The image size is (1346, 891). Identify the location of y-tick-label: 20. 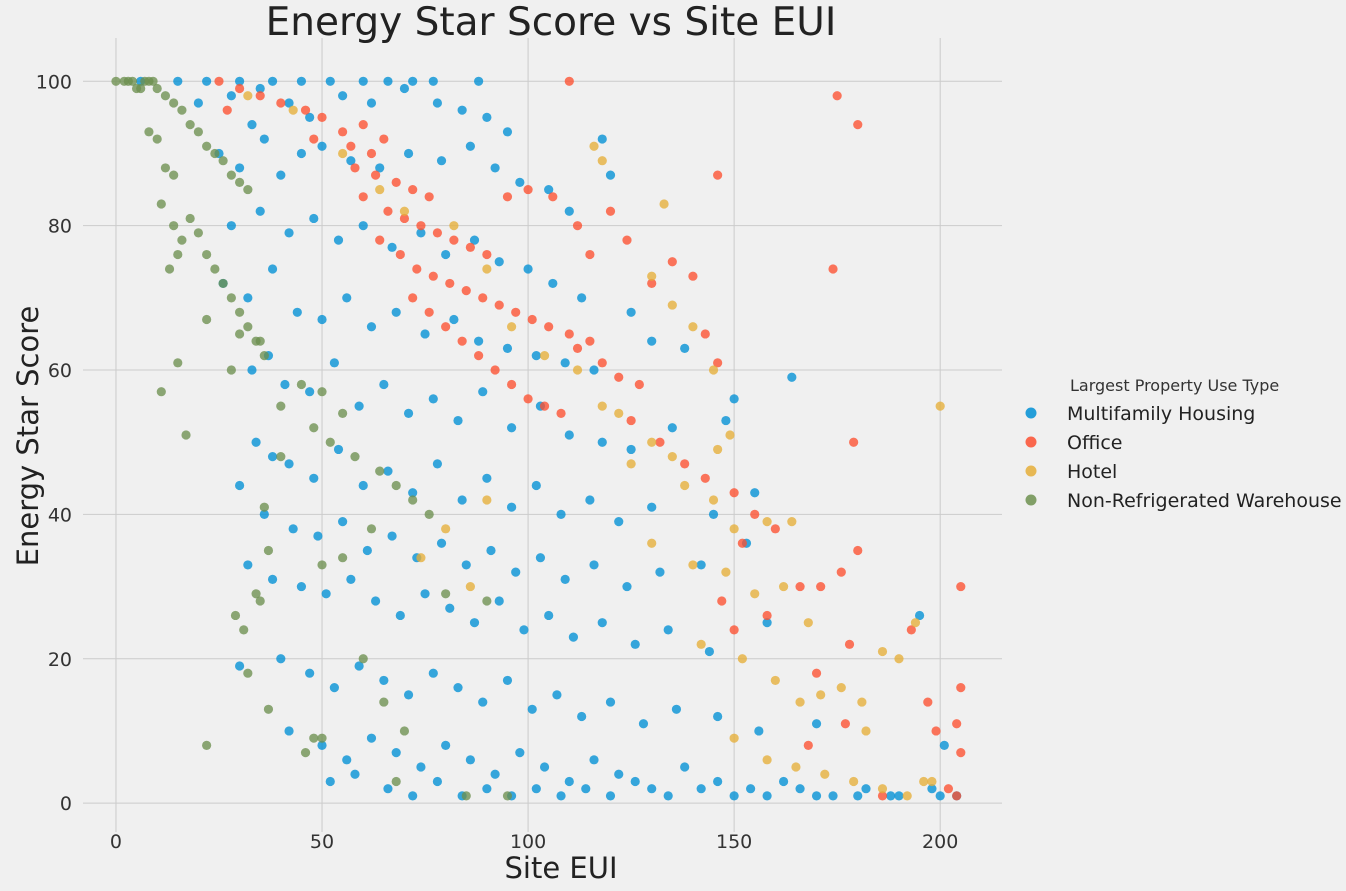
(60, 660).